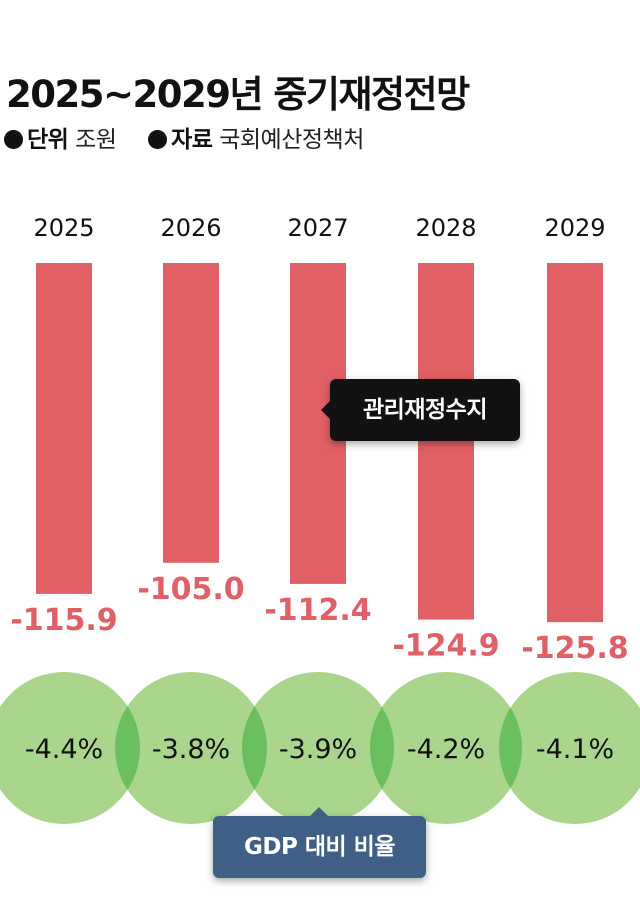  Describe the element at coordinates (63, 620) in the screenshot. I see `bar-value-label: -115.9` at that location.